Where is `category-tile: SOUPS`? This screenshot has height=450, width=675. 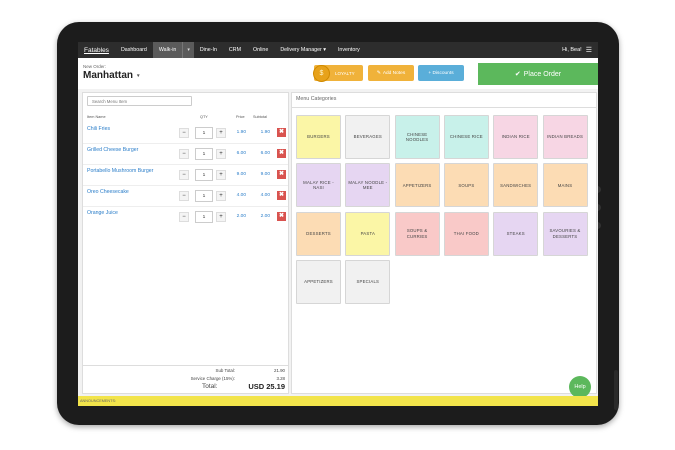 category-tile: SOUPS is located at coordinates (466, 185).